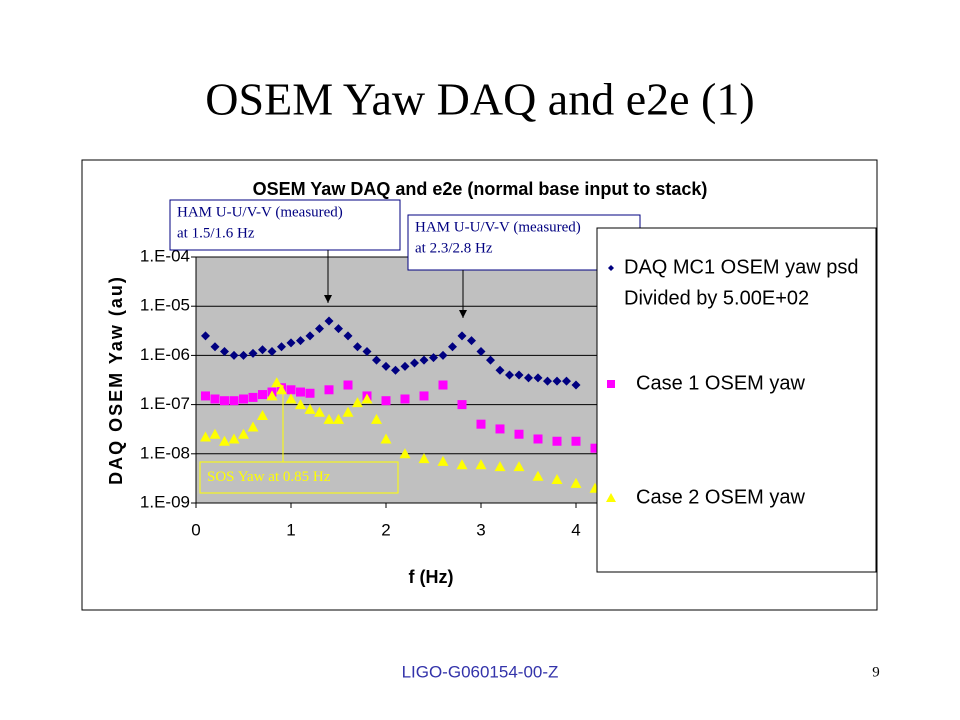  Describe the element at coordinates (385, 529) in the screenshot. I see `x-tick-label: 2` at that location.